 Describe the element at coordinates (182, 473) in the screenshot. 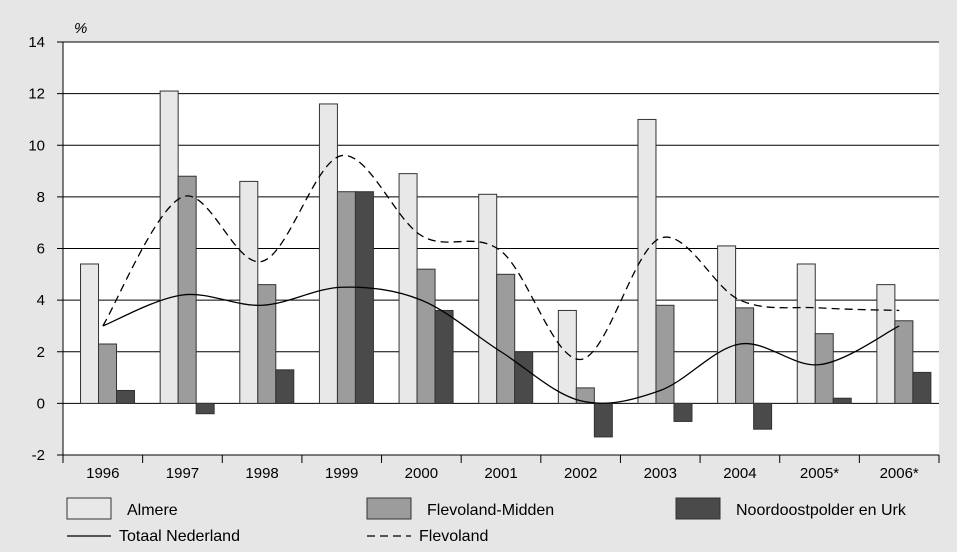

I see `x-tick-label: 1997` at that location.